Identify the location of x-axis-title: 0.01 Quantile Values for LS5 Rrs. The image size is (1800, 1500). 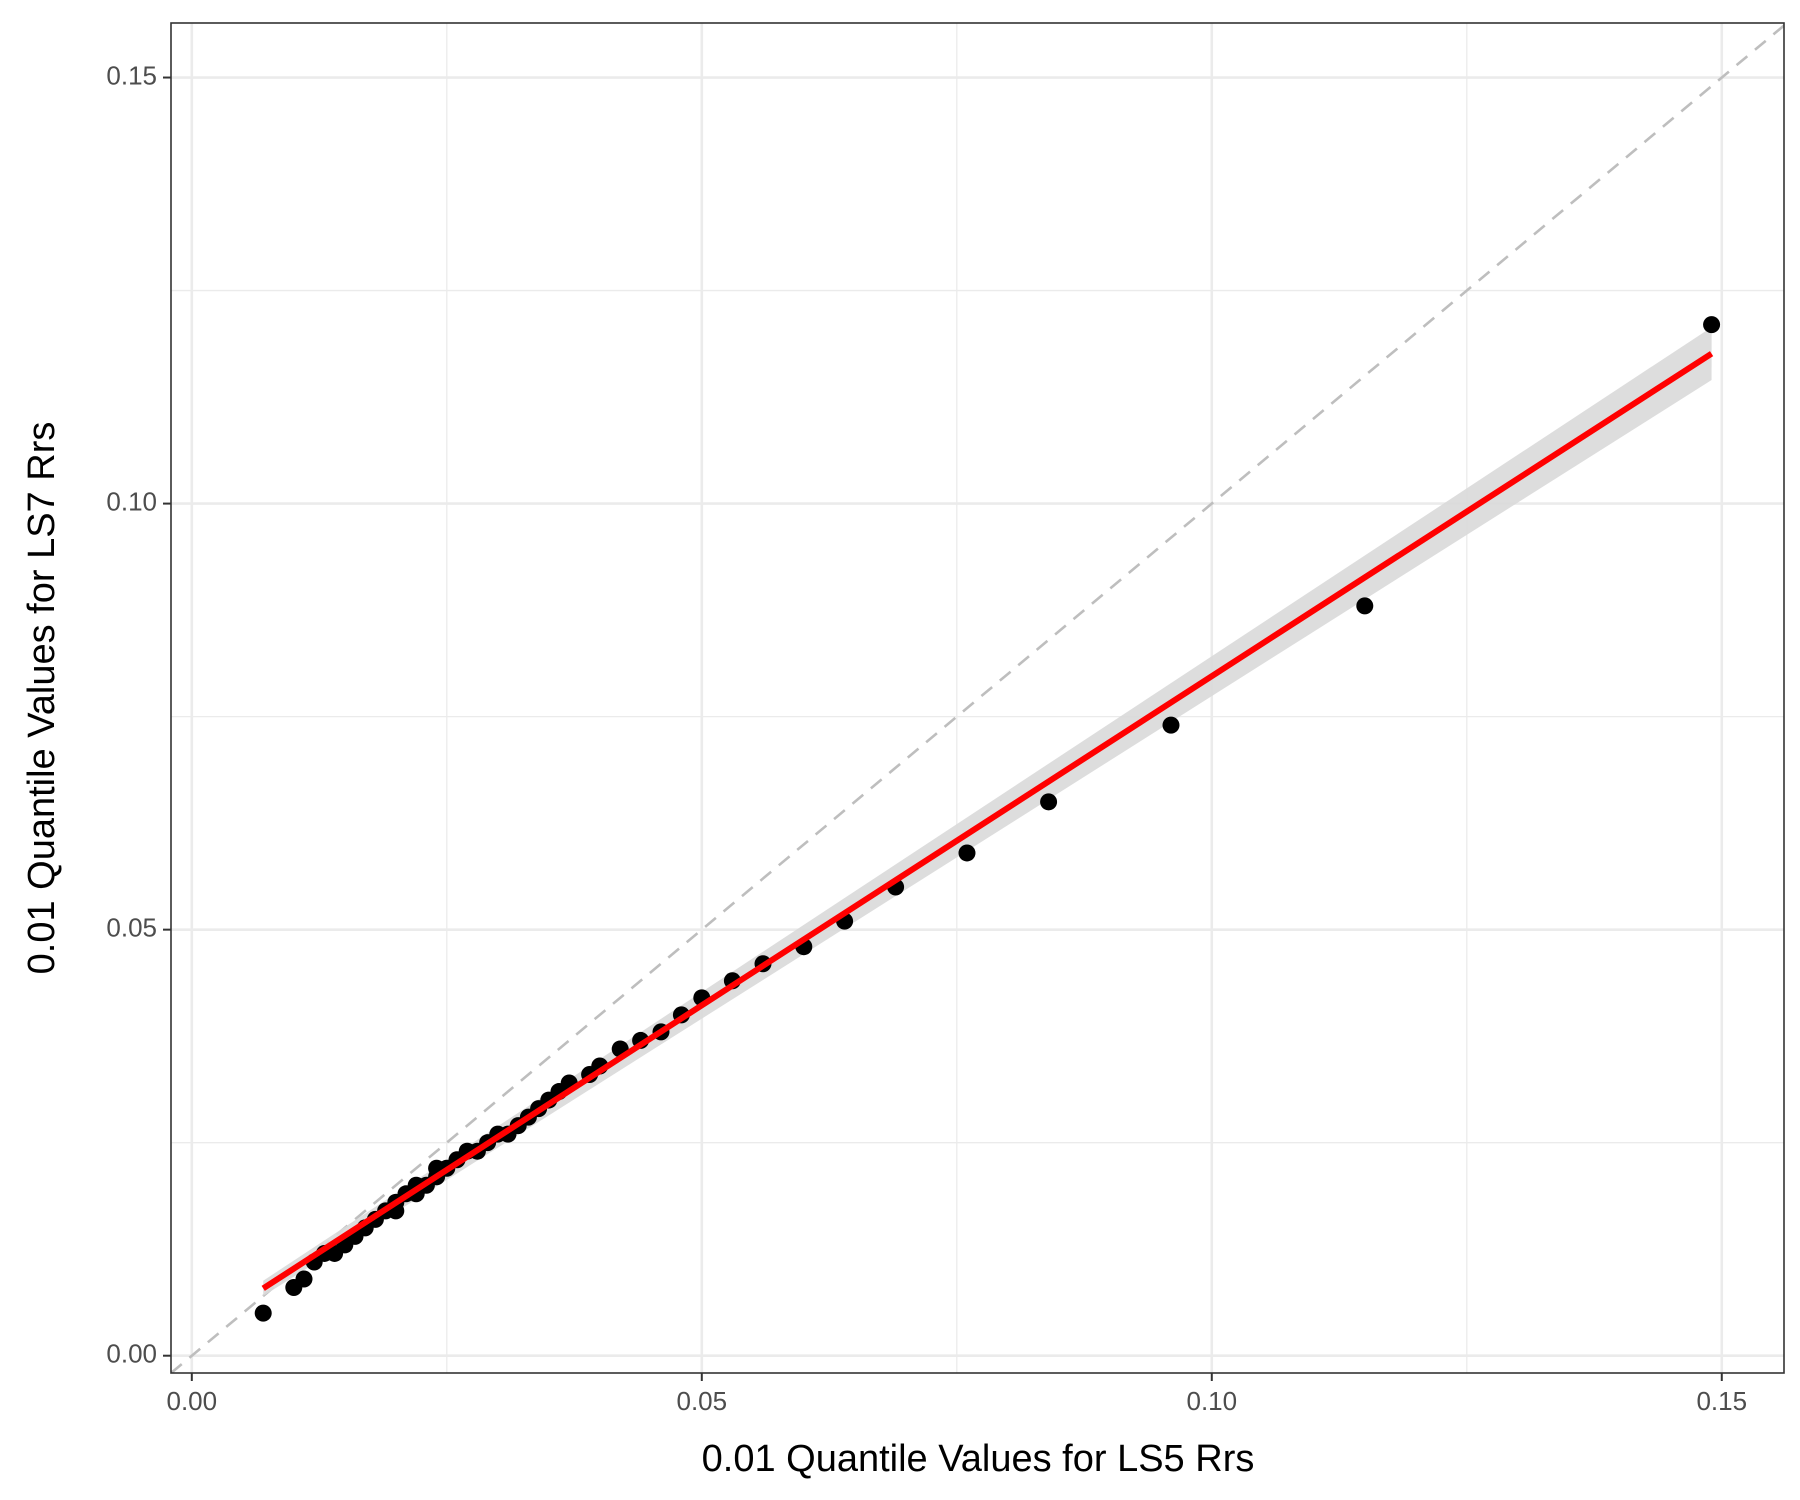
(978, 1459).